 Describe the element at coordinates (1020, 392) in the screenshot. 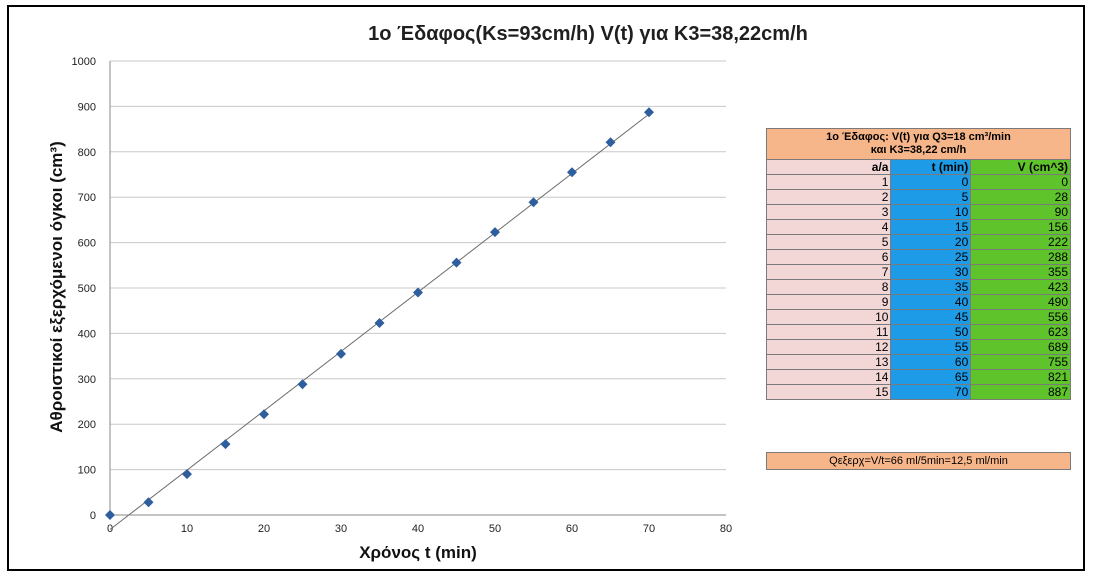

I see `cell-v: 887` at that location.